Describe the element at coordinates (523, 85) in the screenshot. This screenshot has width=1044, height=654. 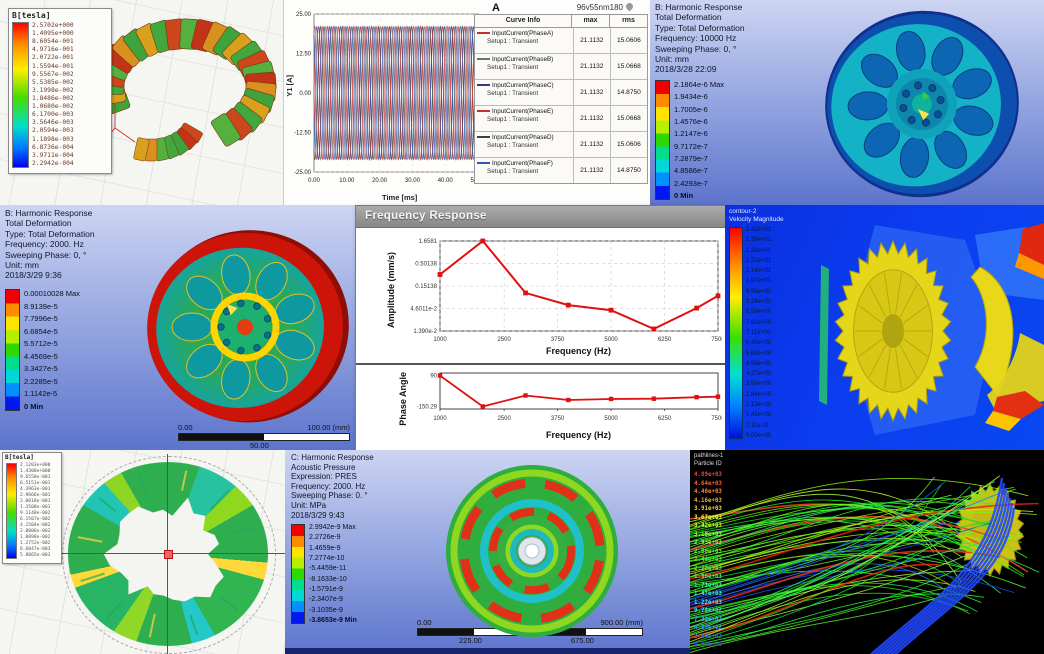
I see `curve-name: InputCurrent(PhaseC)` at that location.